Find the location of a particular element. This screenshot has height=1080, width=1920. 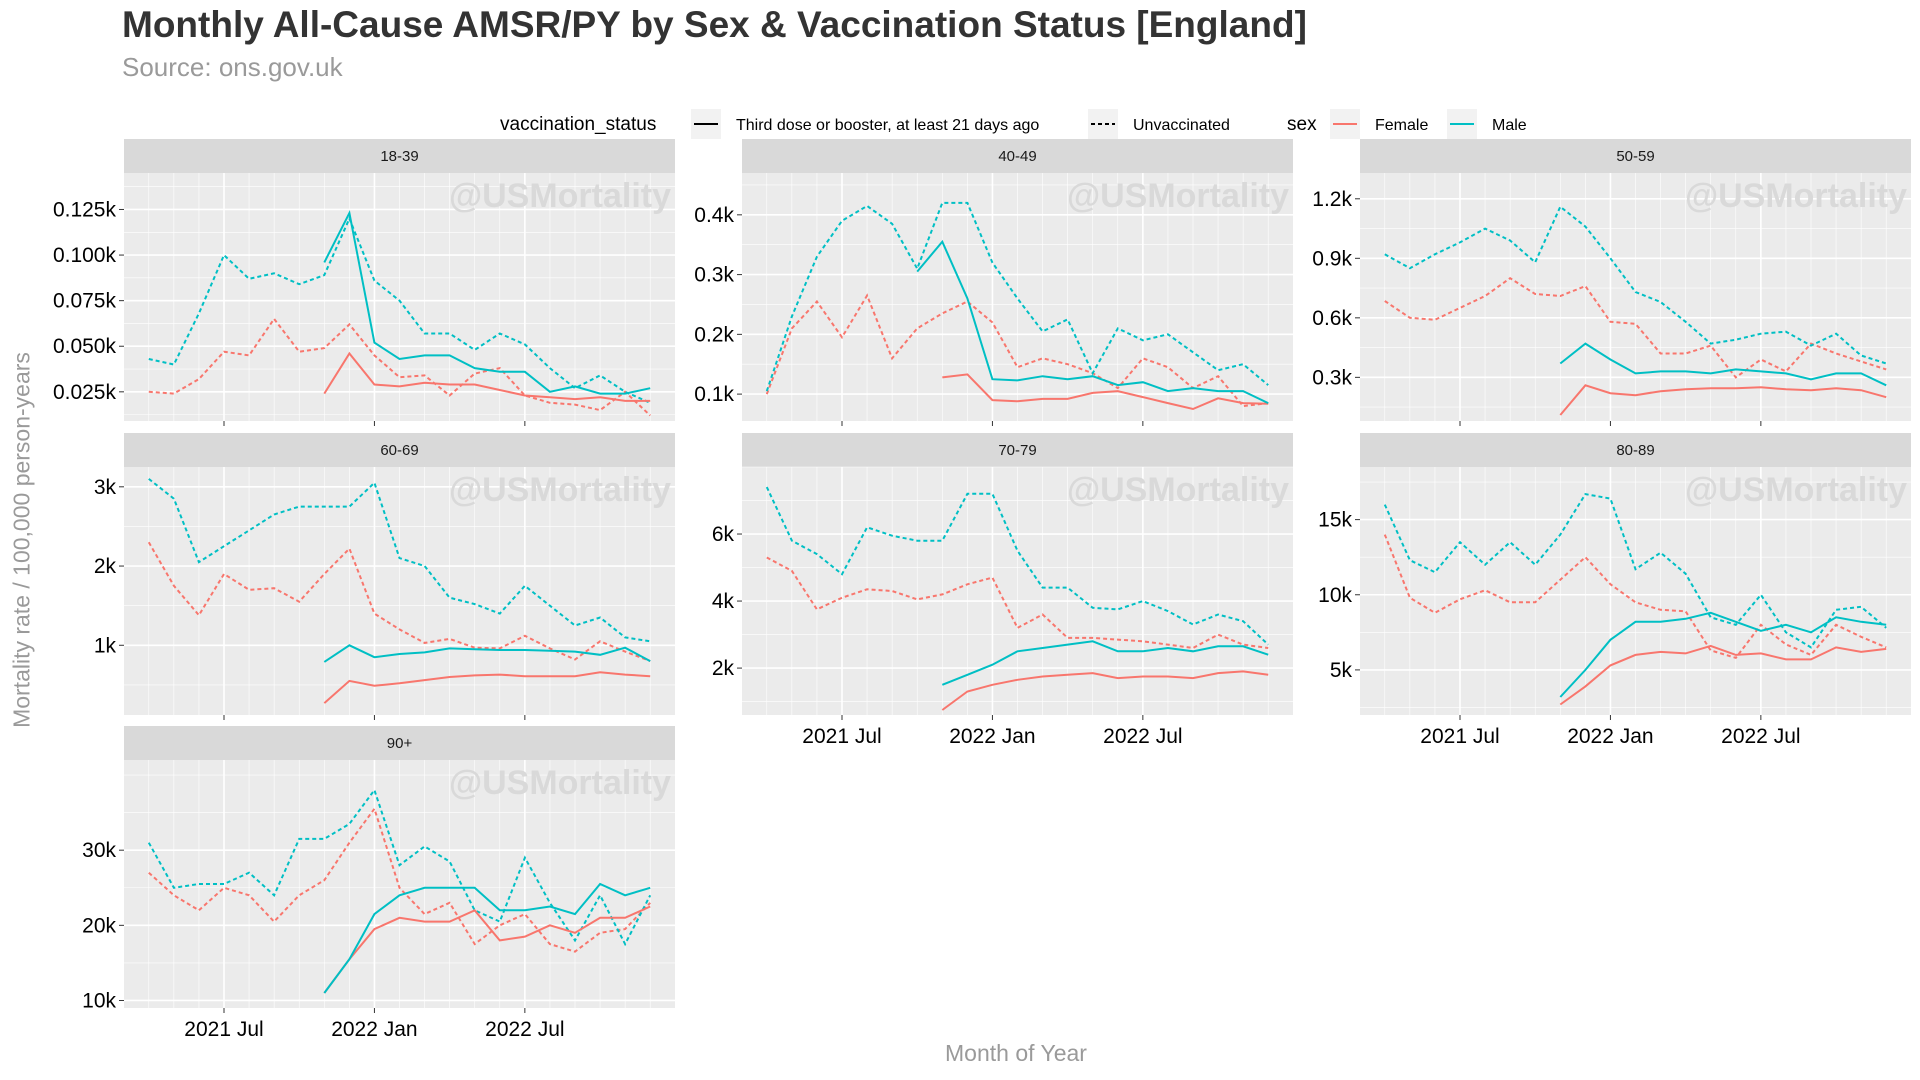

y-tick-label: 30k is located at coordinates (99, 850).